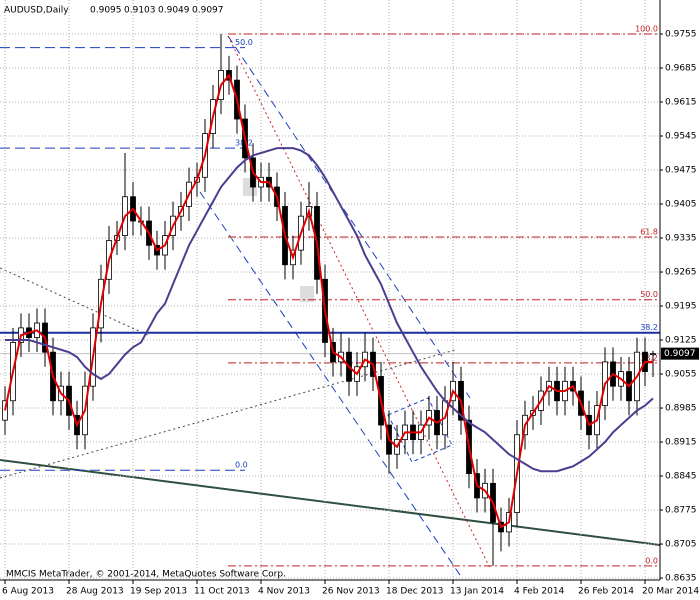  What do you see at coordinates (681, 307) in the screenshot?
I see `y-tick-label: 0.9195` at bounding box center [681, 307].